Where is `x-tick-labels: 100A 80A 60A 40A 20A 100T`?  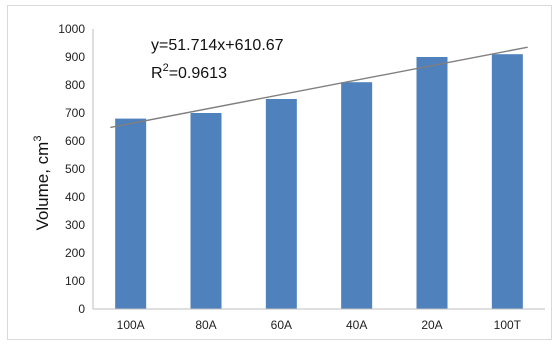
x-tick-labels: 100A 80A 60A 40A 20A 100T is located at coordinates (319, 325).